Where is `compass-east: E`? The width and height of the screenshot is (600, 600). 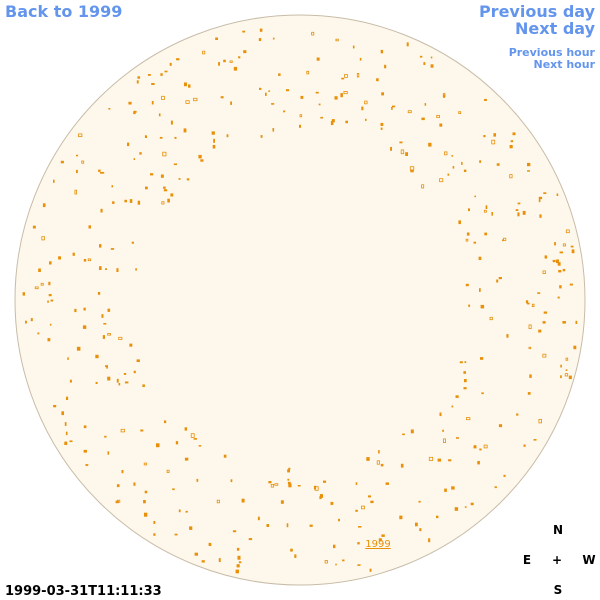
compass-east: E is located at coordinates (527, 560).